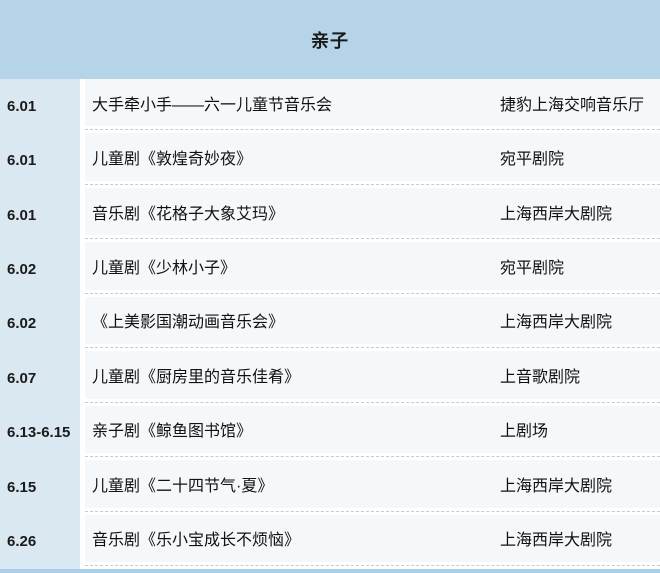 Image resolution: width=660 pixels, height=573 pixels. What do you see at coordinates (188, 214) in the screenshot?
I see `event-title: 音乐剧《花格子大象艾玛》` at bounding box center [188, 214].